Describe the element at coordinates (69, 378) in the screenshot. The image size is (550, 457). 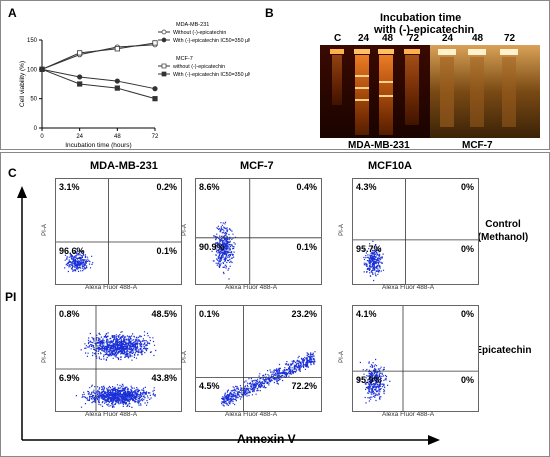
I see `quadrant-q3-value: 6.9%` at that location.